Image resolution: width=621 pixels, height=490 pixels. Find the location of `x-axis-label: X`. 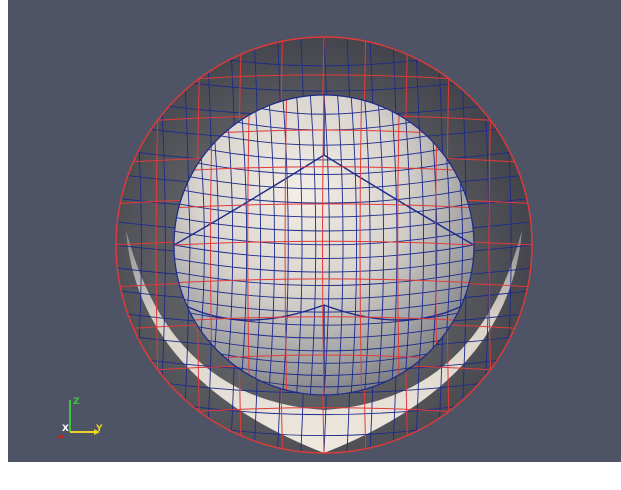

x-axis-label: X is located at coordinates (65, 429).